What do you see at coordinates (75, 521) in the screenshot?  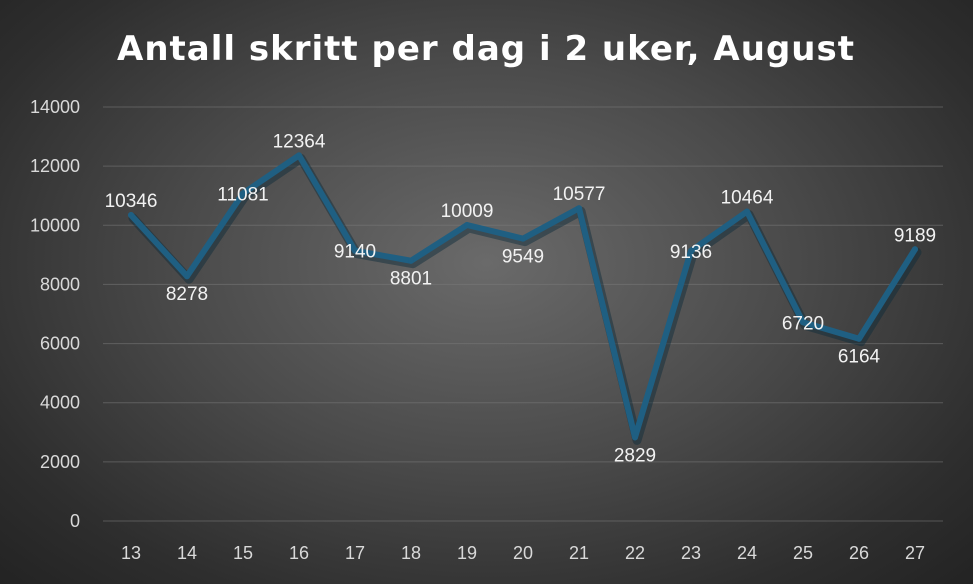 I see `y-tick-label: 0` at bounding box center [75, 521].